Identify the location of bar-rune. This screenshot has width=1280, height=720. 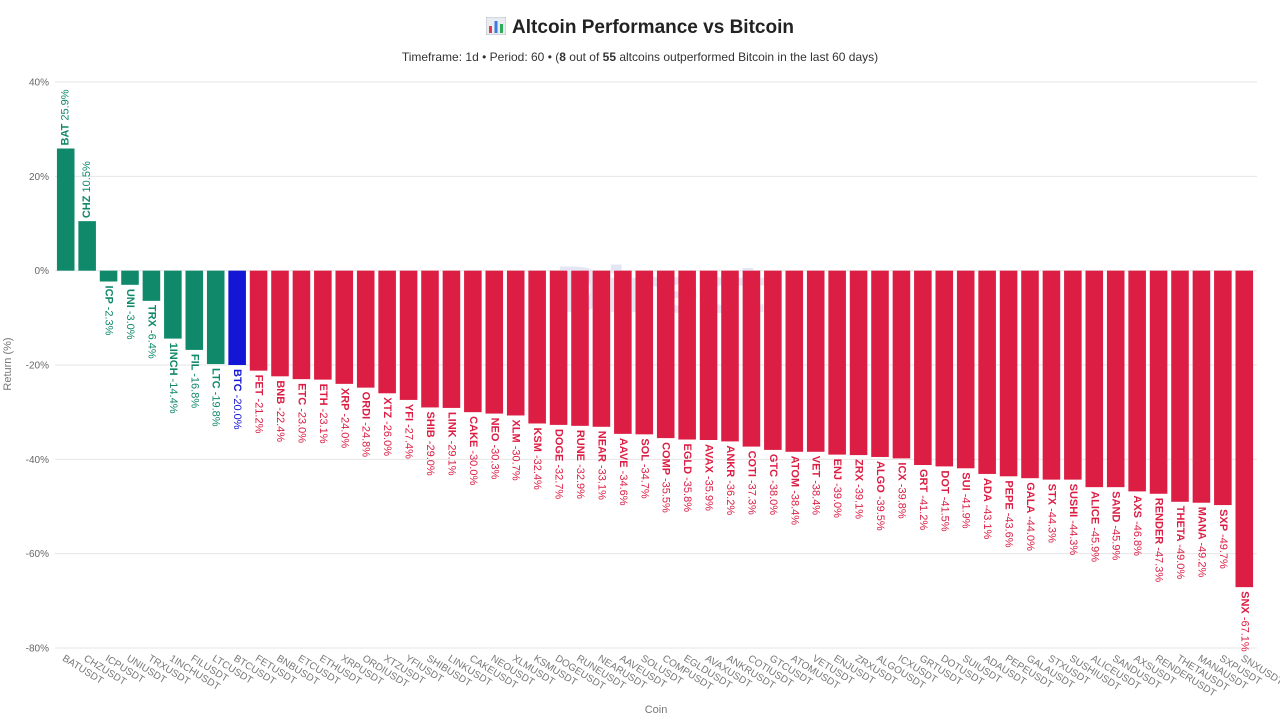
(580, 348).